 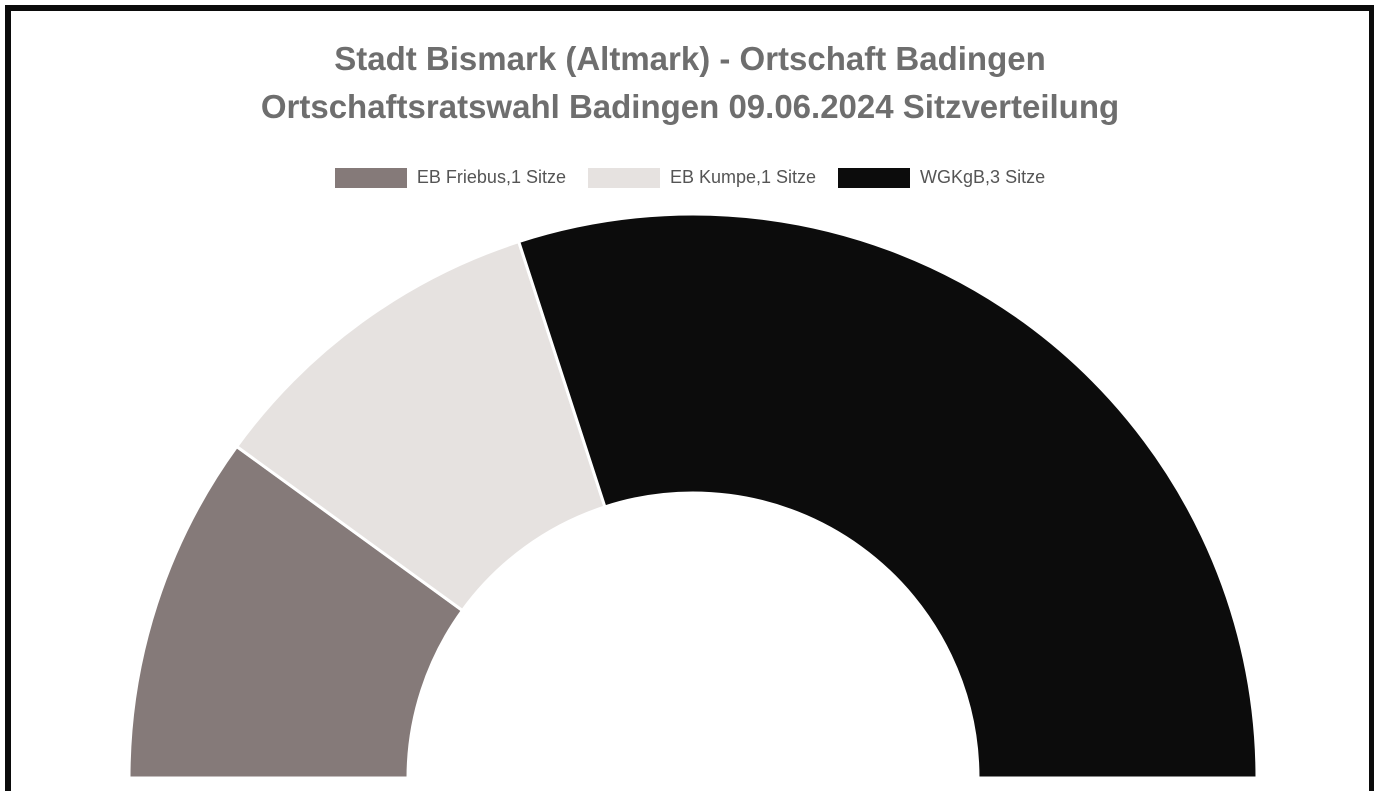 What do you see at coordinates (420, 426) in the screenshot?
I see `slice-eb-kumpe` at bounding box center [420, 426].